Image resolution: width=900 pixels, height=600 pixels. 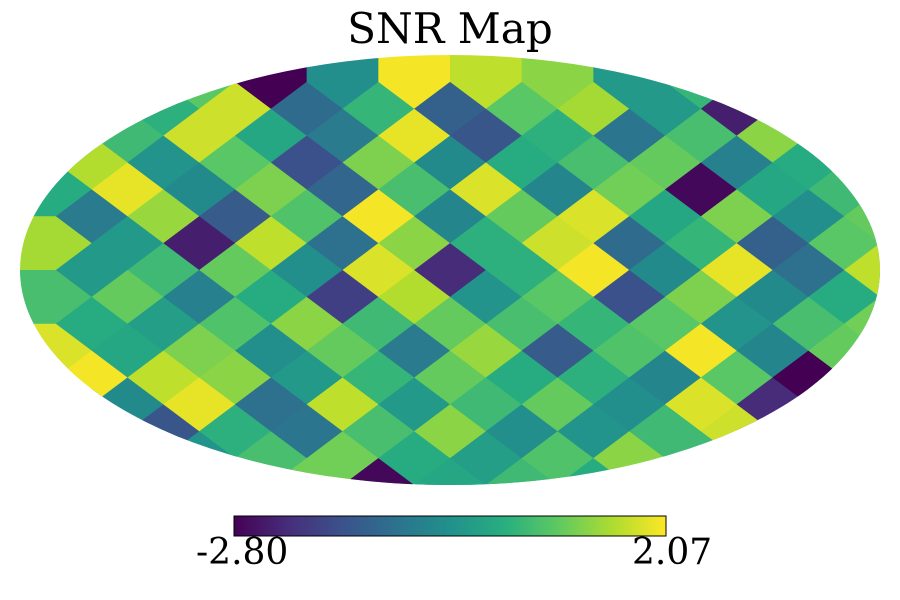 I want to click on chart-title: SNR Map, so click(x=450, y=28).